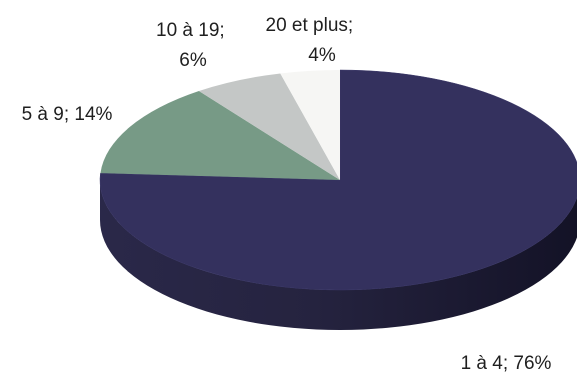 This screenshot has width=577, height=374. What do you see at coordinates (312, 40) in the screenshot?
I see `slice-label-20-et-plus: 20 et plus; 4%` at bounding box center [312, 40].